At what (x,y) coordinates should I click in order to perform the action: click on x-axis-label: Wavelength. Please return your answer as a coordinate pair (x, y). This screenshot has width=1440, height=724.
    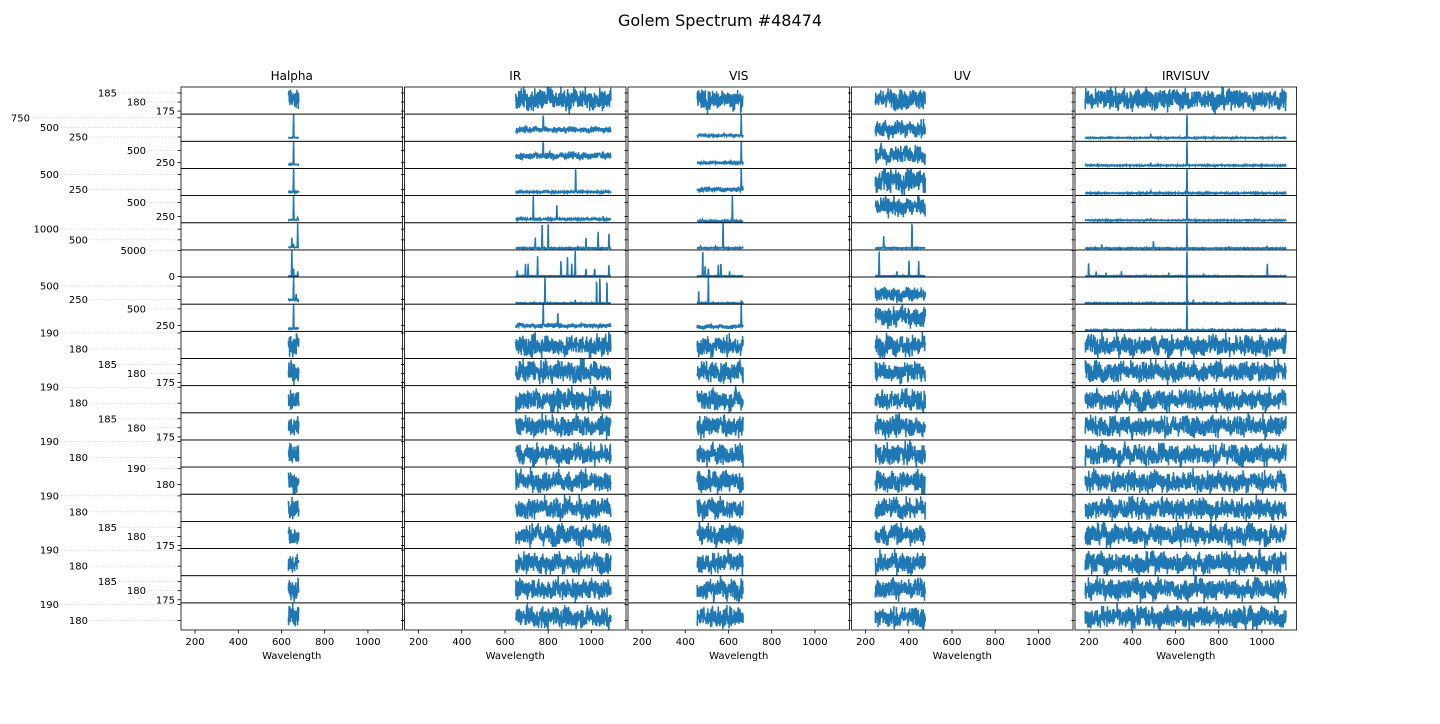
    Looking at the image, I should click on (1185, 656).